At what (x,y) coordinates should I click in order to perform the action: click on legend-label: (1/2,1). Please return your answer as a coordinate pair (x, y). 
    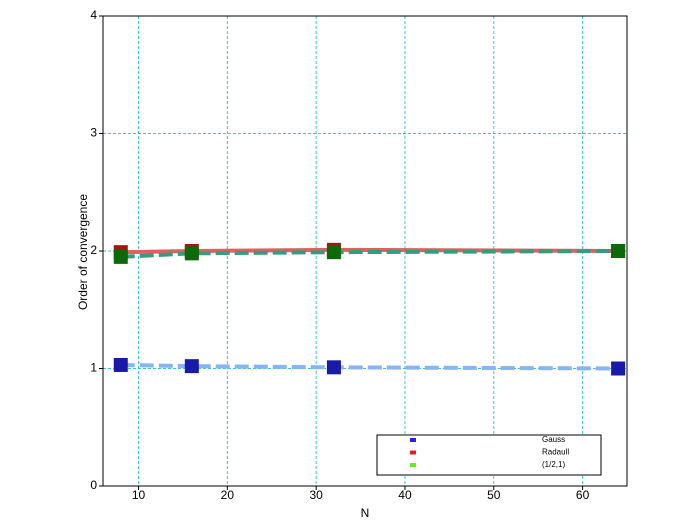
    Looking at the image, I should click on (553, 464).